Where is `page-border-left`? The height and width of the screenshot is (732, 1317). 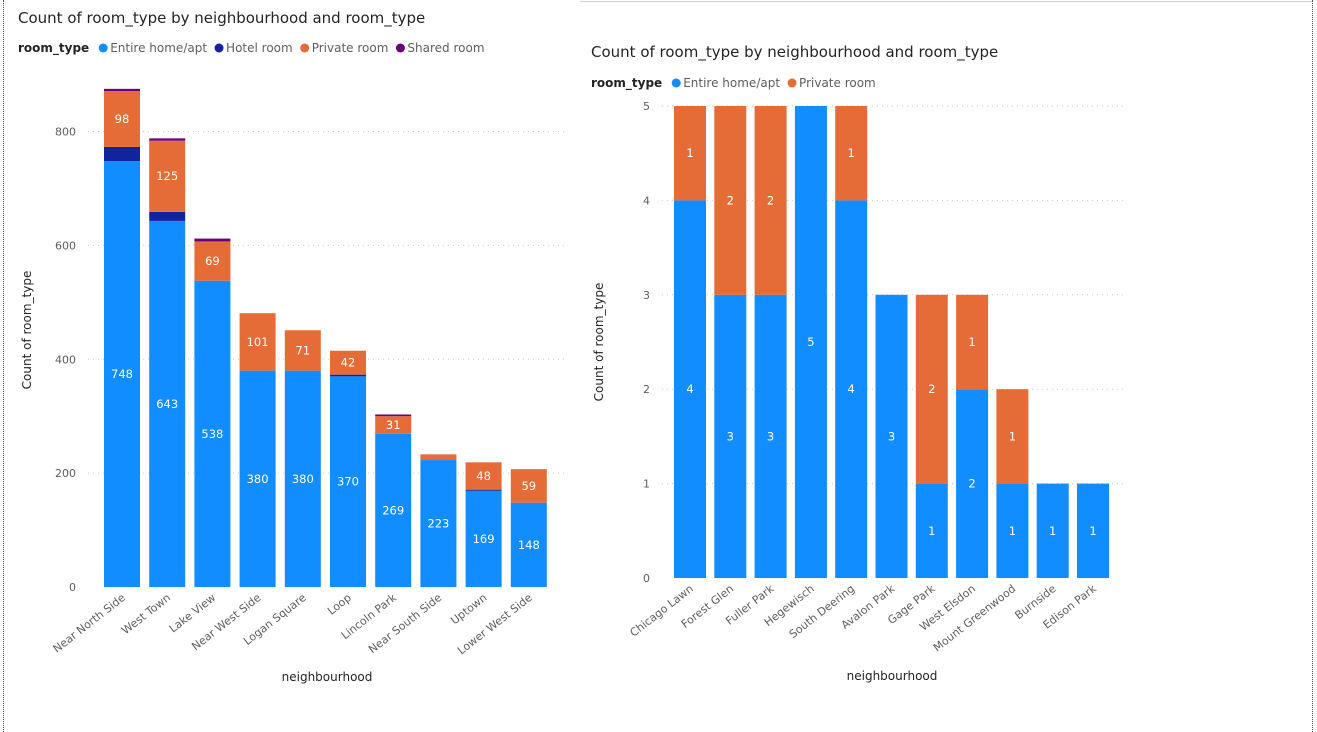
page-border-left is located at coordinates (3, 366).